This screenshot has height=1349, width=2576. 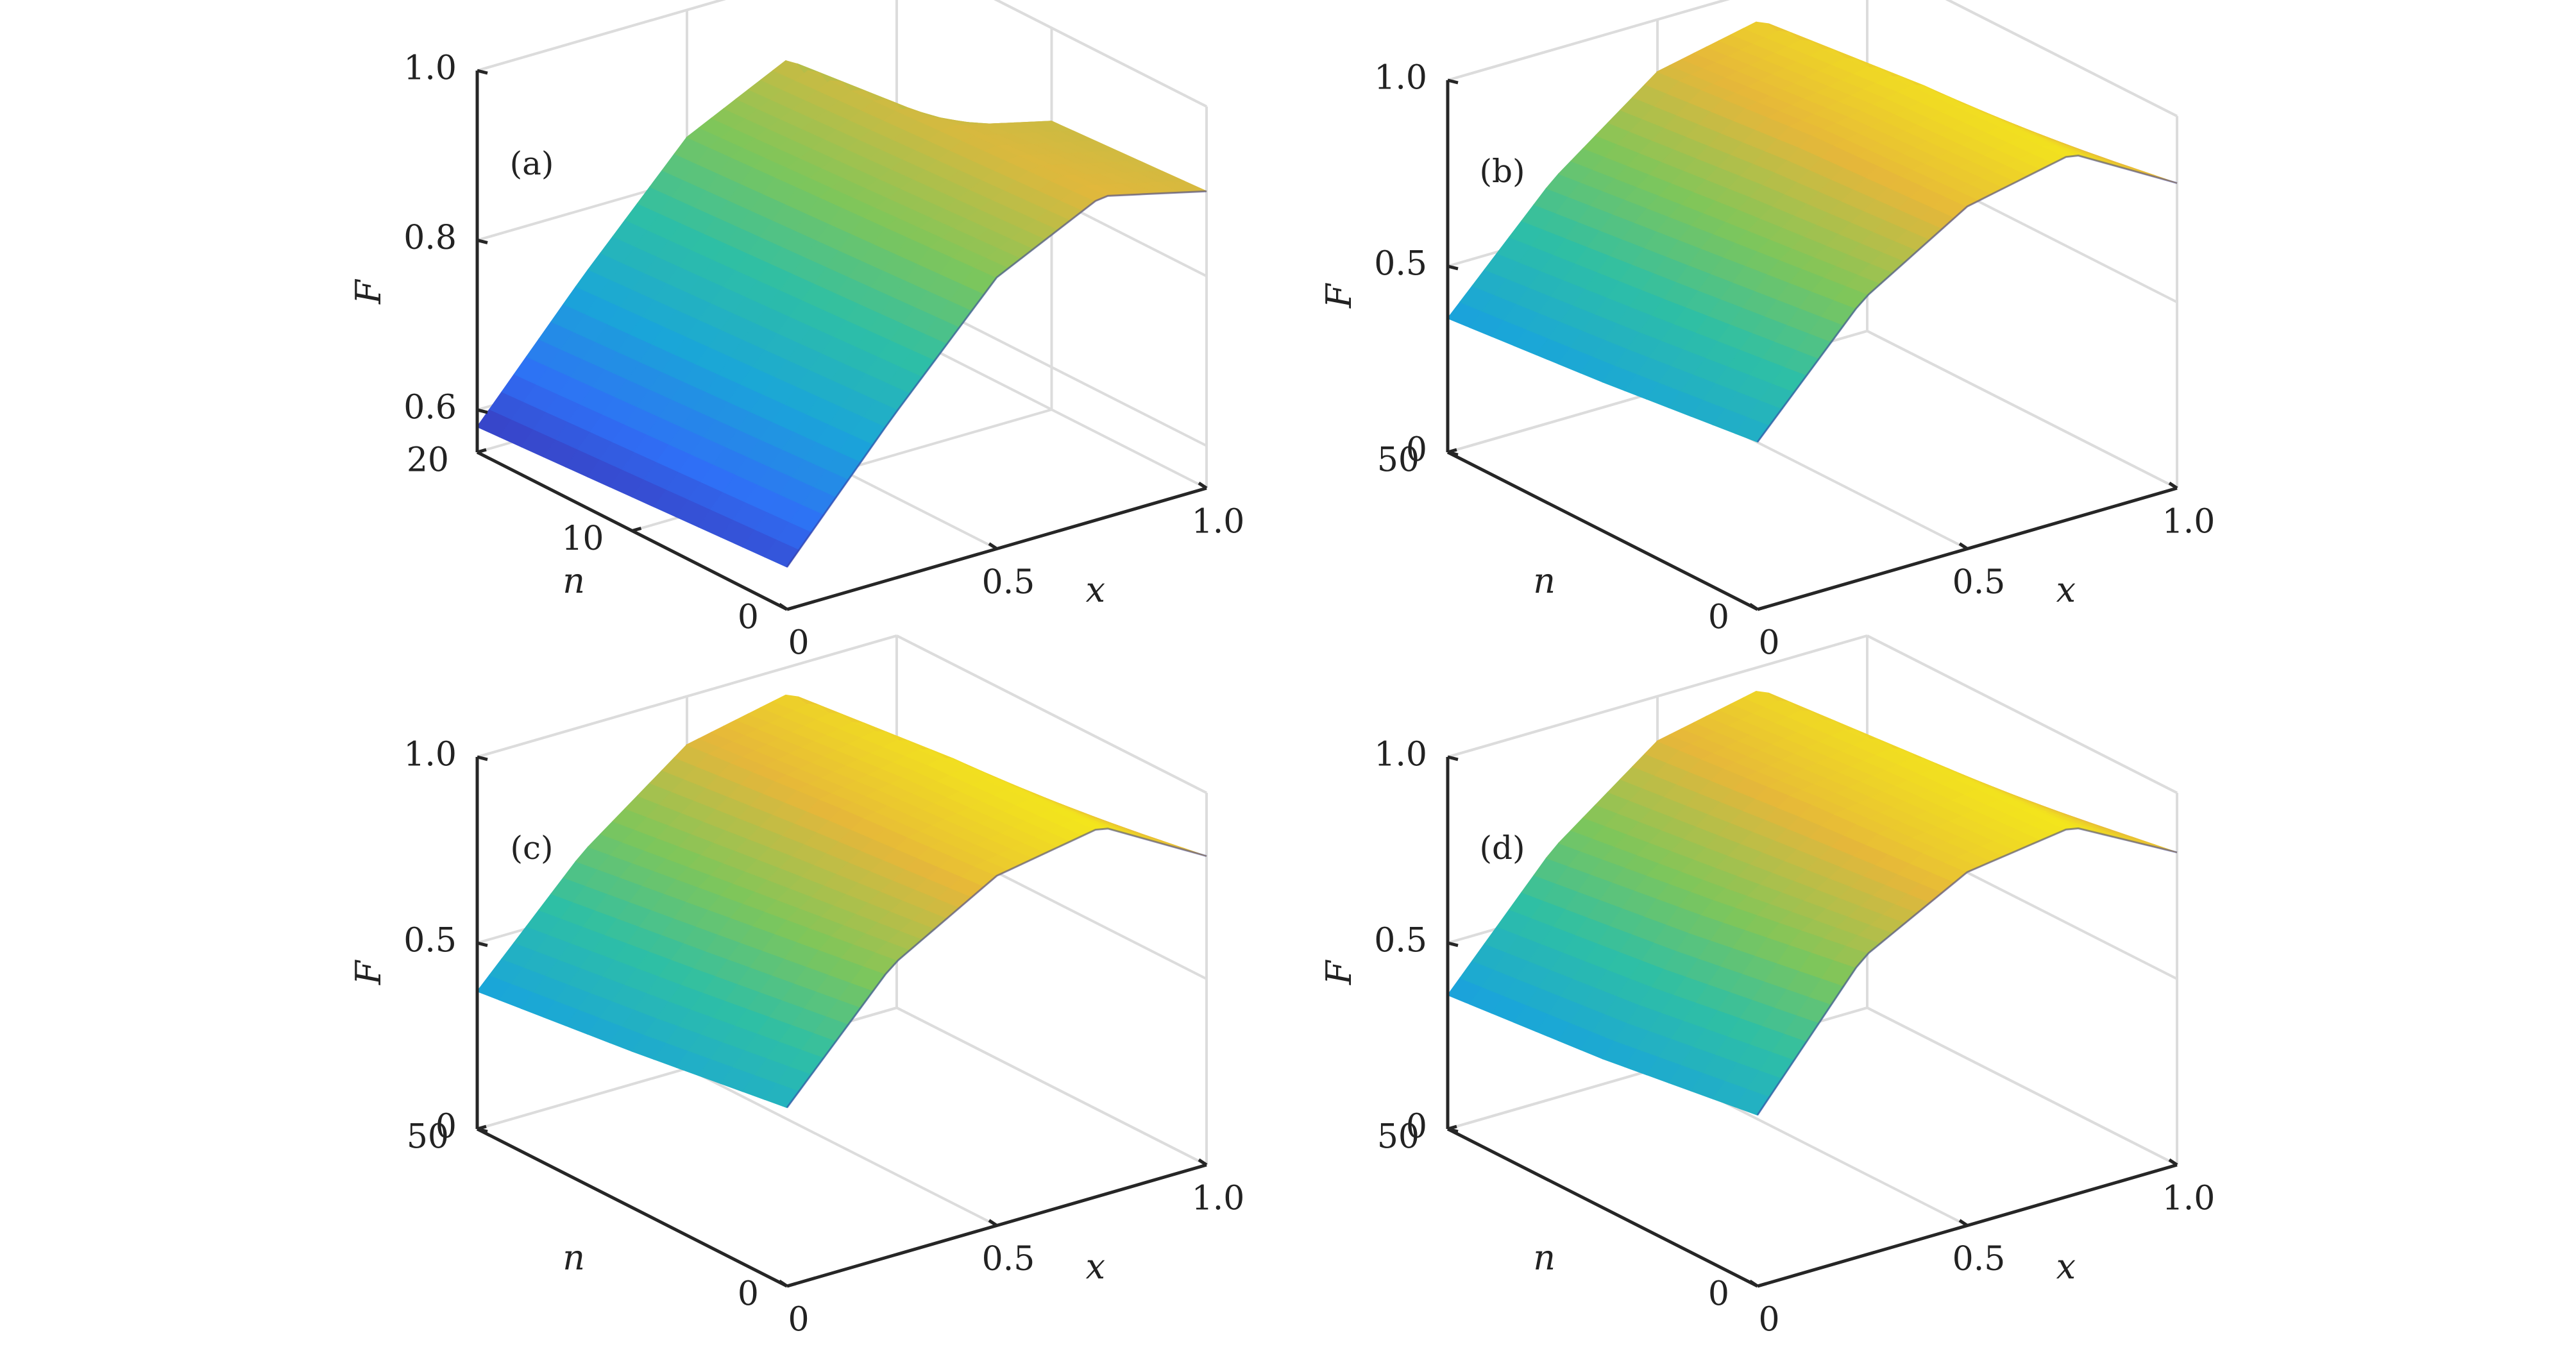 What do you see at coordinates (531, 848) in the screenshot?
I see `panel-label: (c)` at bounding box center [531, 848].